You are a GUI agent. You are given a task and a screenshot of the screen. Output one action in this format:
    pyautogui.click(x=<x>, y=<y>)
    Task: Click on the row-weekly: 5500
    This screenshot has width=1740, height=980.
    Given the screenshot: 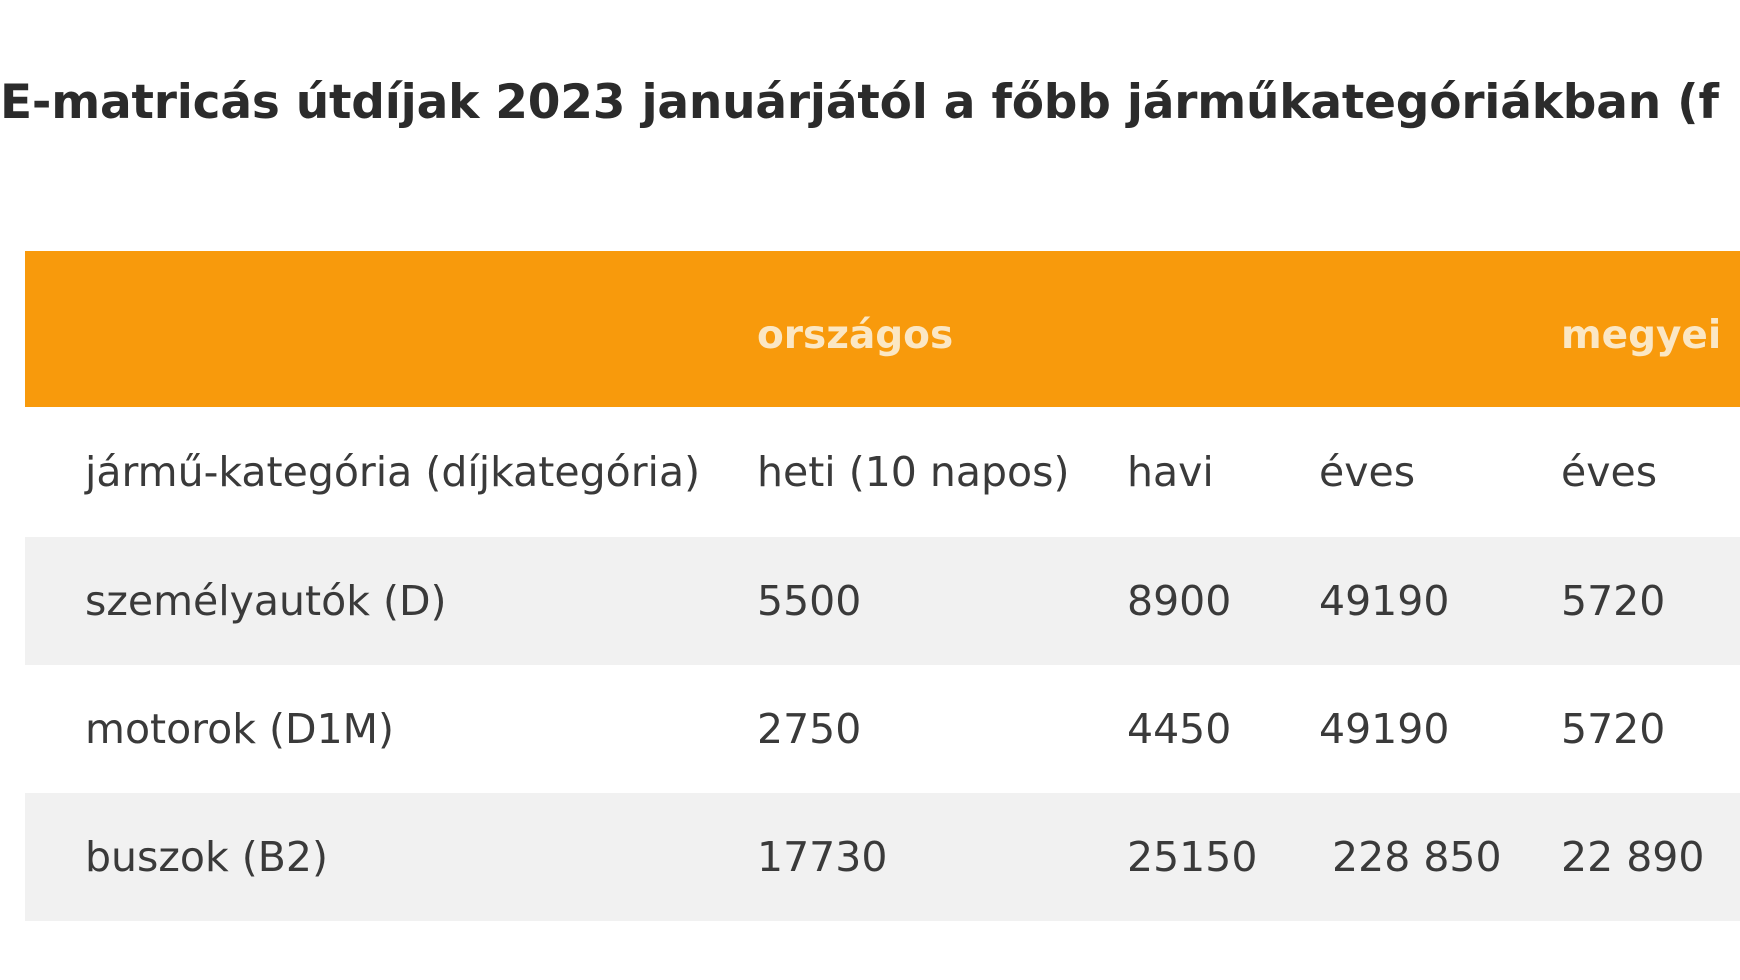 What is the action you would take?
    pyautogui.click(x=809, y=601)
    